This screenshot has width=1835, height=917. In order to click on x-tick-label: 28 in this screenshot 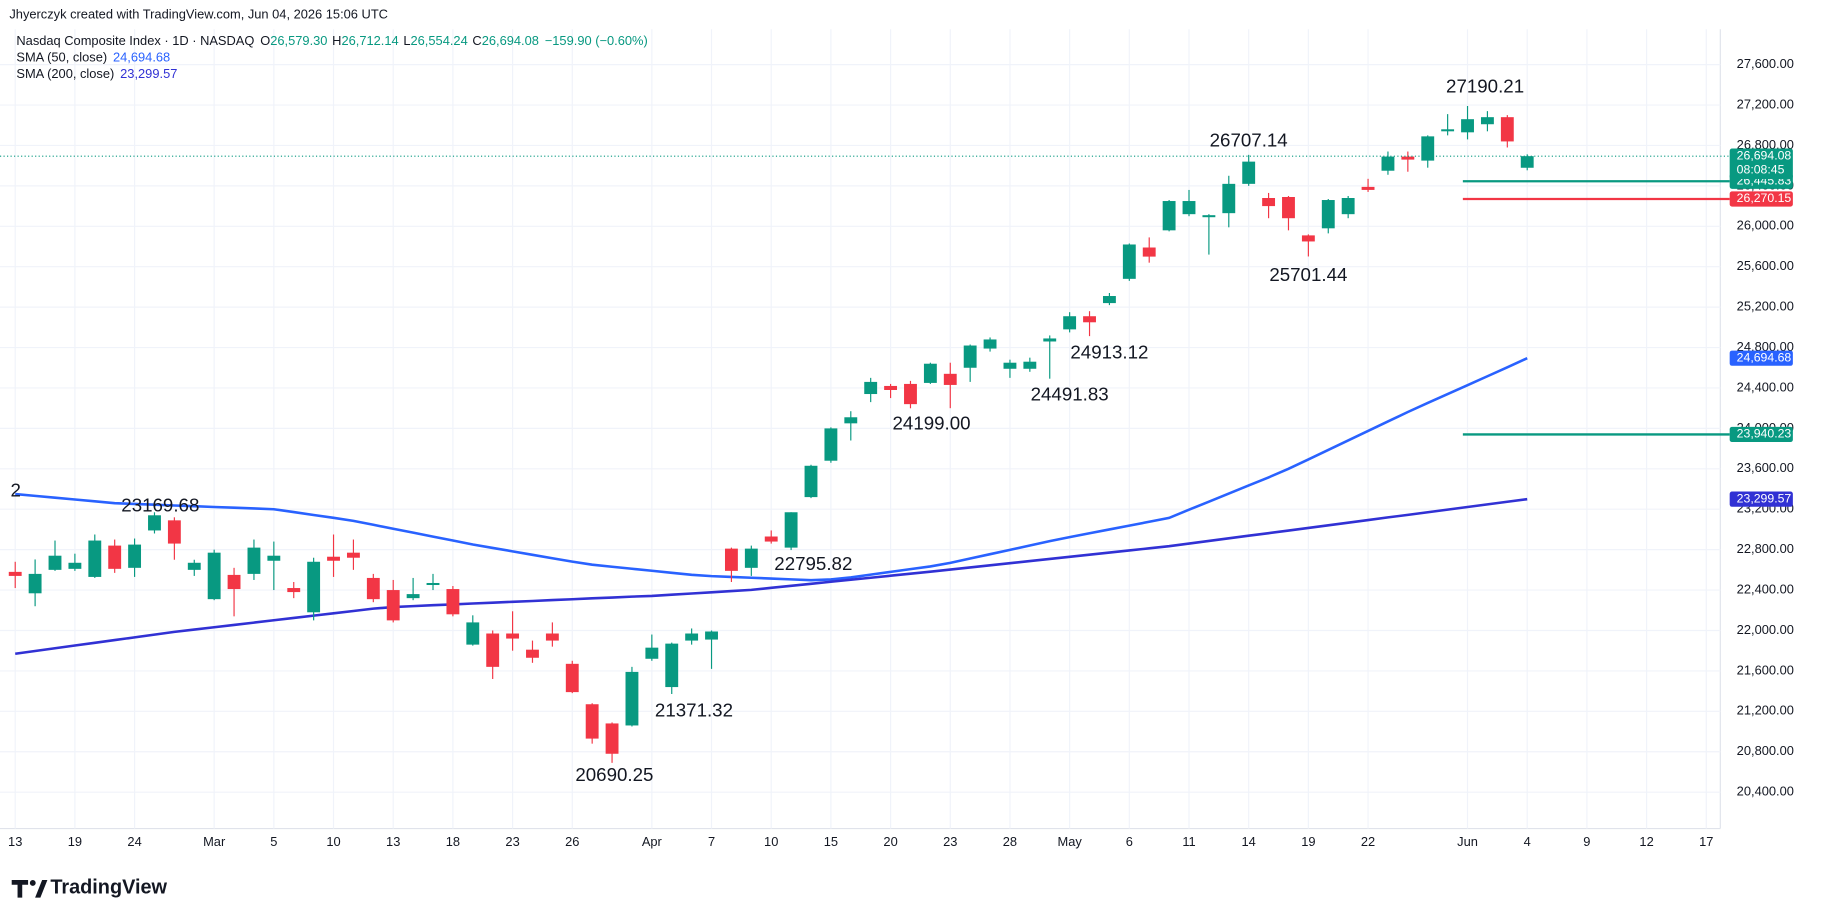, I will do `click(1010, 841)`.